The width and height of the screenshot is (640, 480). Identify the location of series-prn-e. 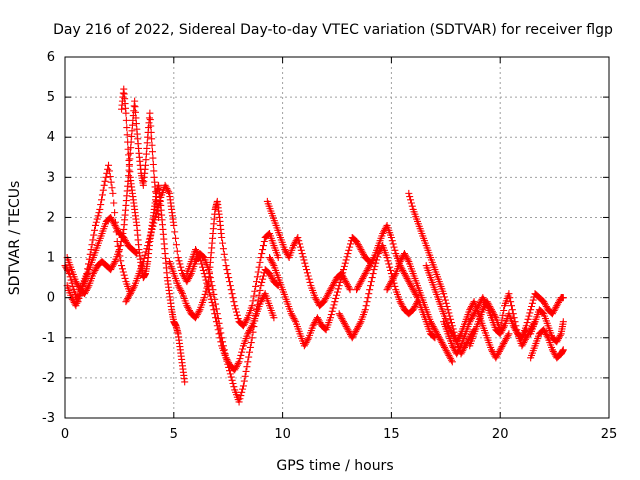
(202, 293).